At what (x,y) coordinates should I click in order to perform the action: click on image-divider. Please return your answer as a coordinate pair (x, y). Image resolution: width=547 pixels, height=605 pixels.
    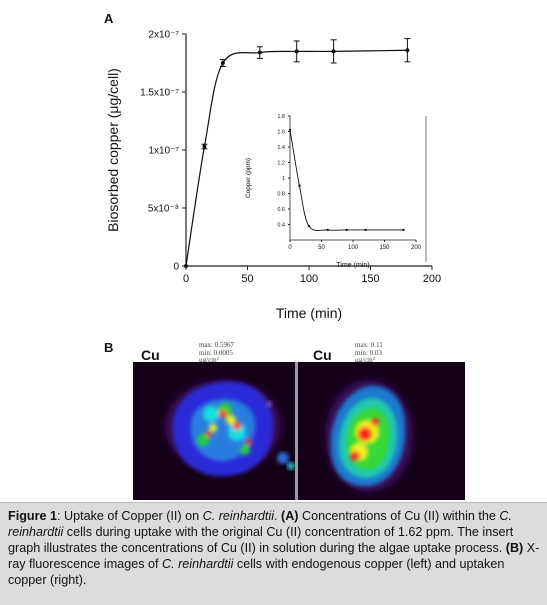
    Looking at the image, I should click on (296, 431).